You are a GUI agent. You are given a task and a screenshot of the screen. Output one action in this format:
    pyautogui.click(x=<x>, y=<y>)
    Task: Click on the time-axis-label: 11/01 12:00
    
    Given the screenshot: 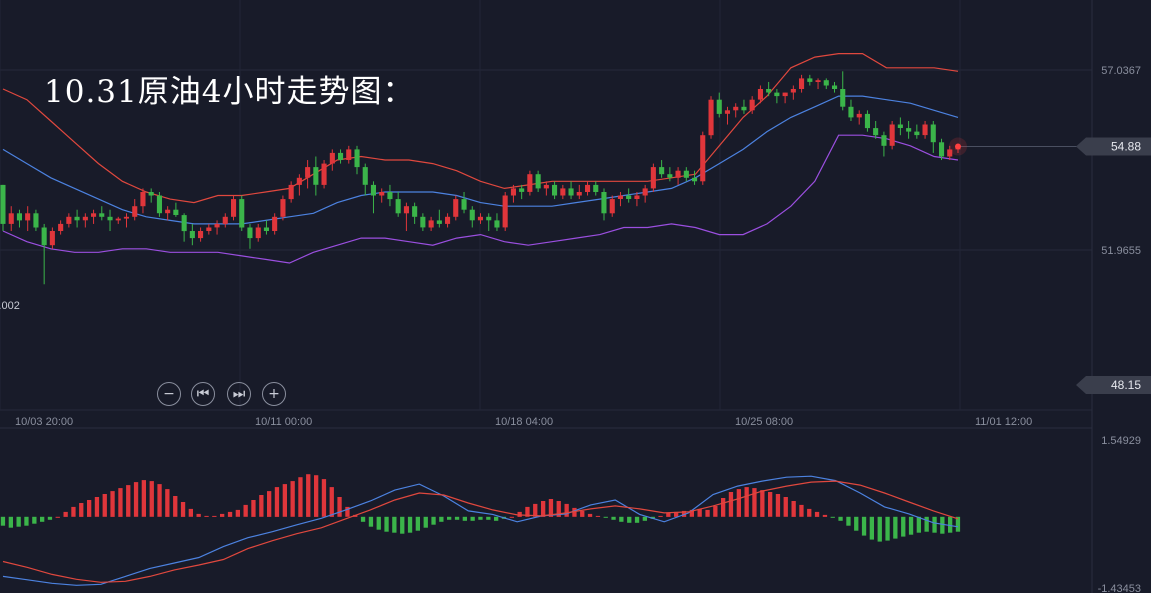 What is the action you would take?
    pyautogui.click(x=1003, y=422)
    